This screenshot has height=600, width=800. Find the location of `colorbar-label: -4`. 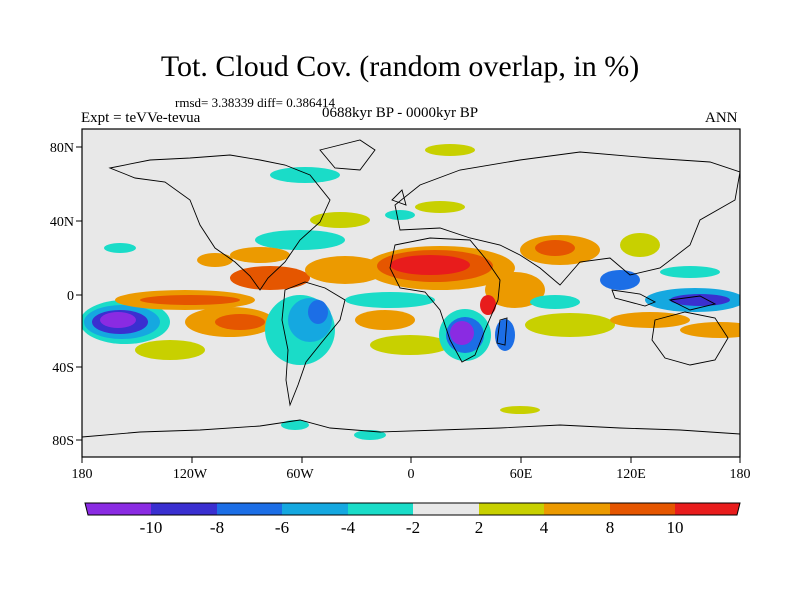

colorbar-label: -4 is located at coordinates (348, 527).